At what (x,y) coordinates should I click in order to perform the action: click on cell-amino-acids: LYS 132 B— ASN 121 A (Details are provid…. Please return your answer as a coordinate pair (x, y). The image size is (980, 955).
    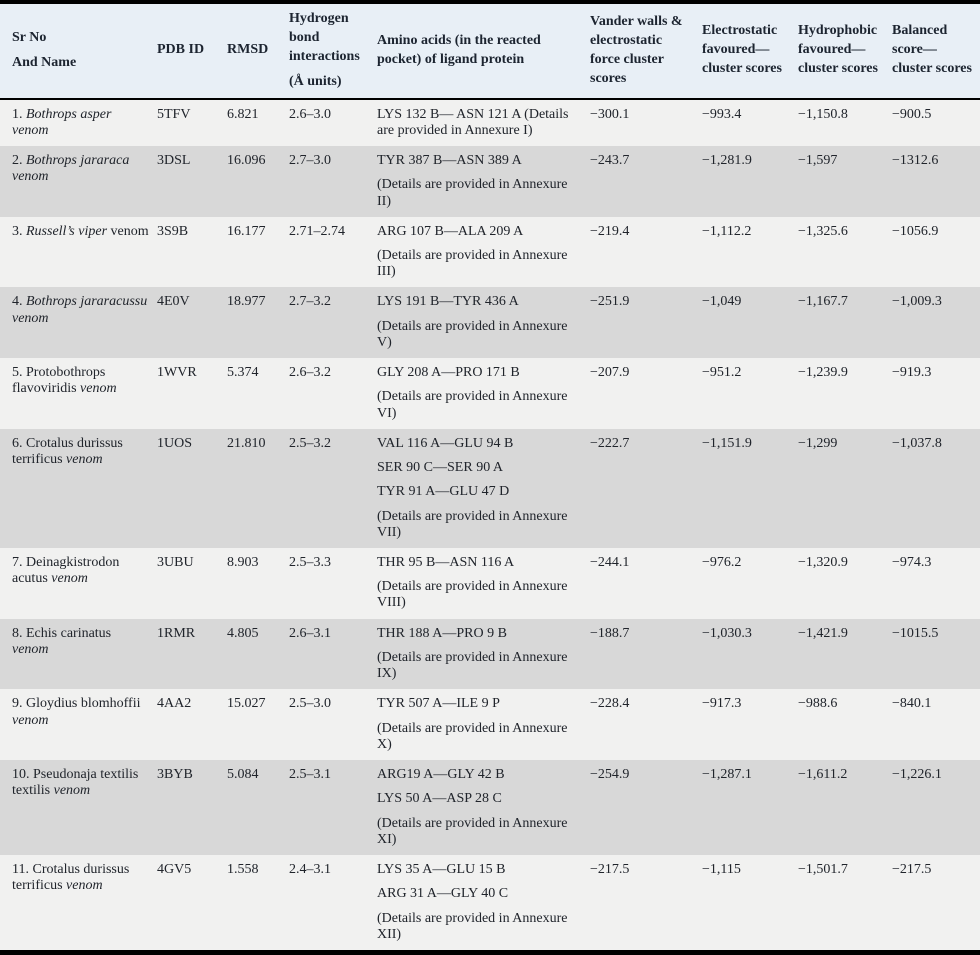
    Looking at the image, I should click on (483, 122).